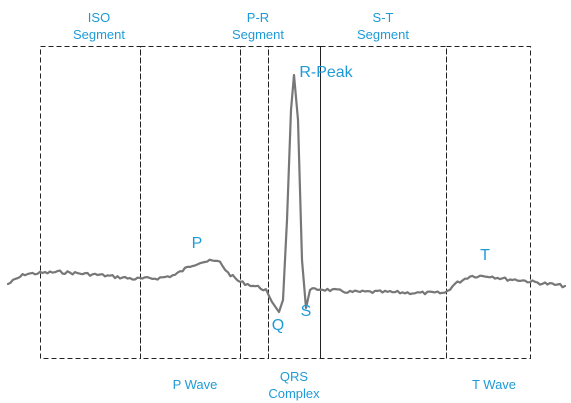  I want to click on iso-segment-label: ISO Segment, so click(99, 26).